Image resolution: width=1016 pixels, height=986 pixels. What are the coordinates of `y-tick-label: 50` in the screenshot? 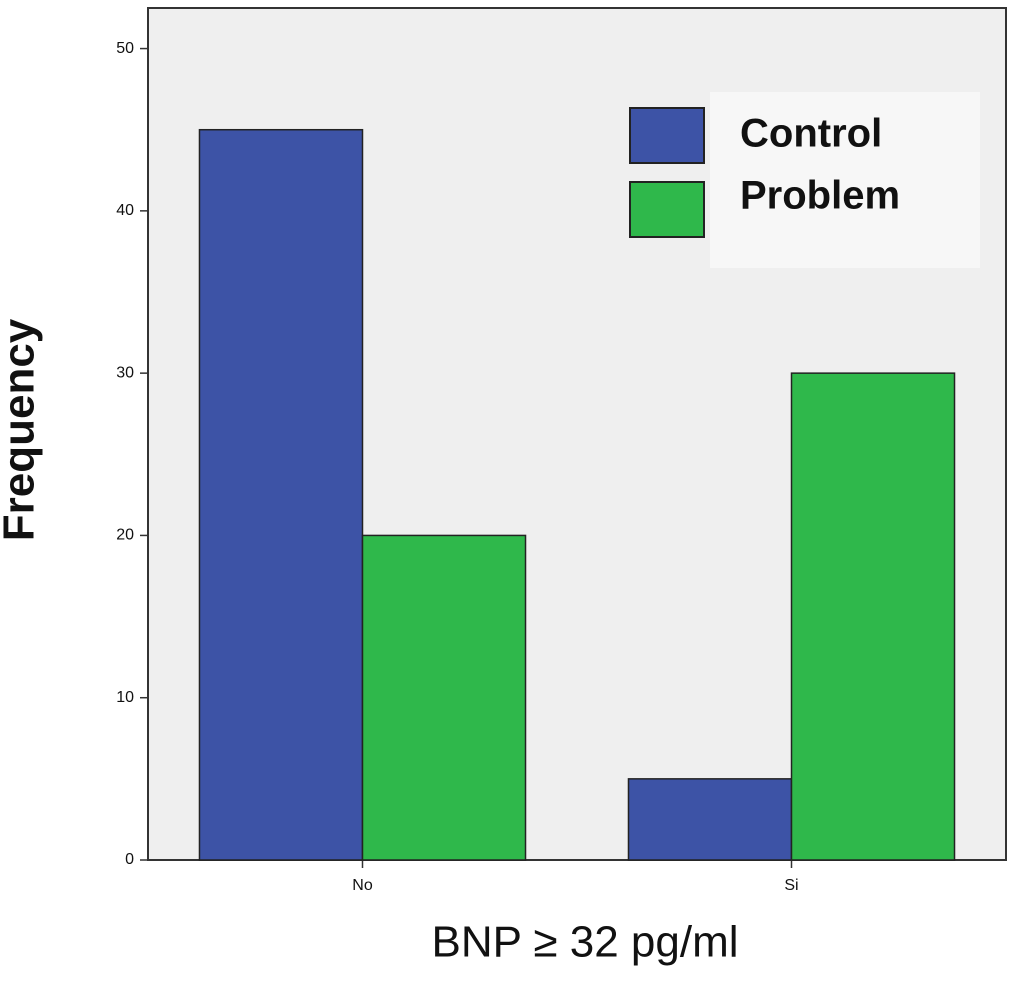 It's located at (125, 48).